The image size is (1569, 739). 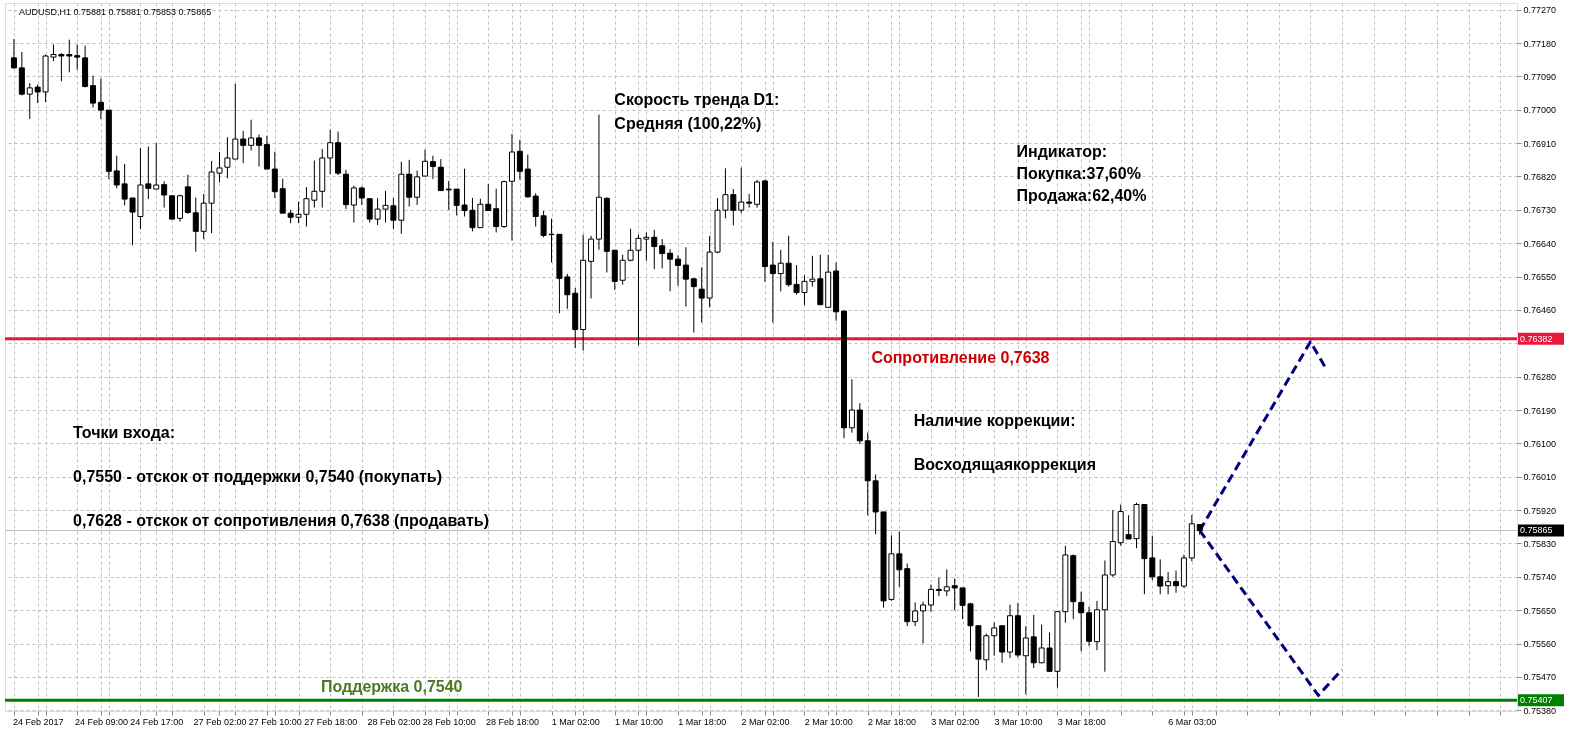 What do you see at coordinates (1536, 700) in the screenshot?
I see `ref-line-label: 0.75407` at bounding box center [1536, 700].